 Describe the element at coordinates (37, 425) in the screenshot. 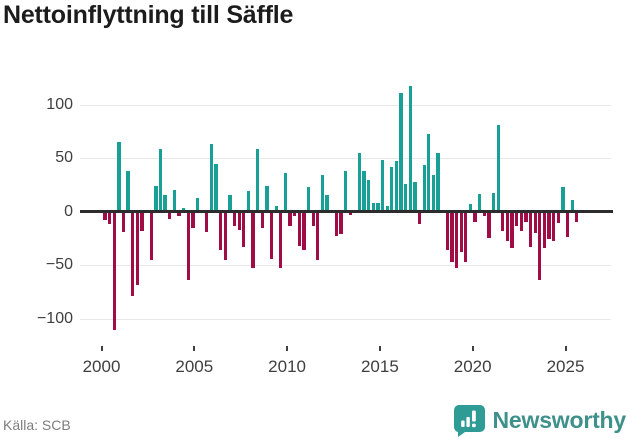

I see `source-note: Källa: SCB` at that location.